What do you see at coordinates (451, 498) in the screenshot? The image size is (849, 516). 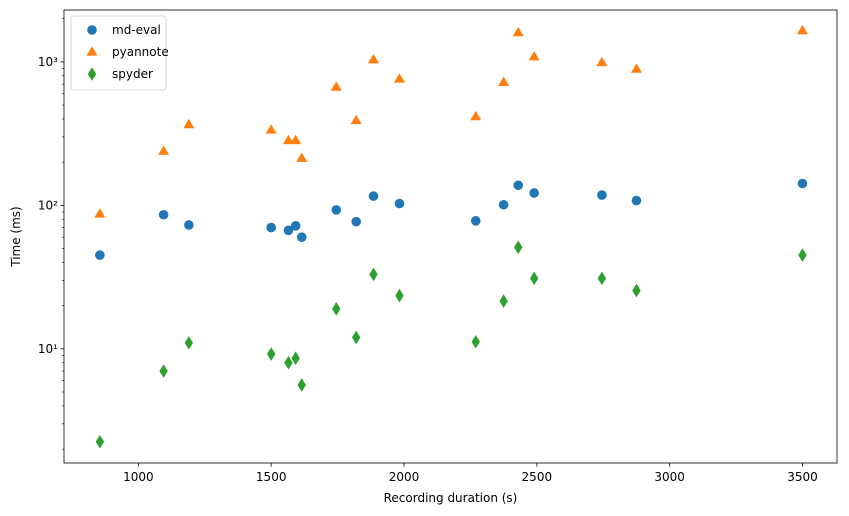 I see `x-axis-label: Recording duration (s)` at bounding box center [451, 498].